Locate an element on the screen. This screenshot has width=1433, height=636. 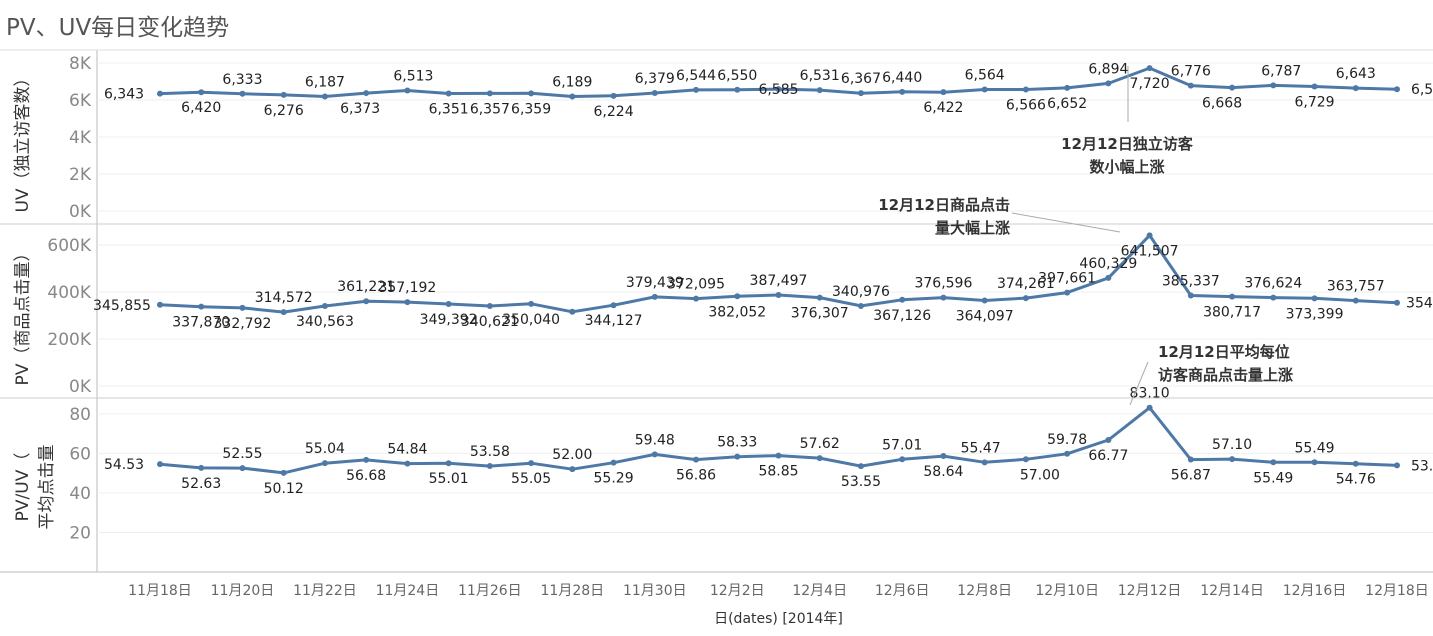
data-label-uv: 6,422 is located at coordinates (943, 108).